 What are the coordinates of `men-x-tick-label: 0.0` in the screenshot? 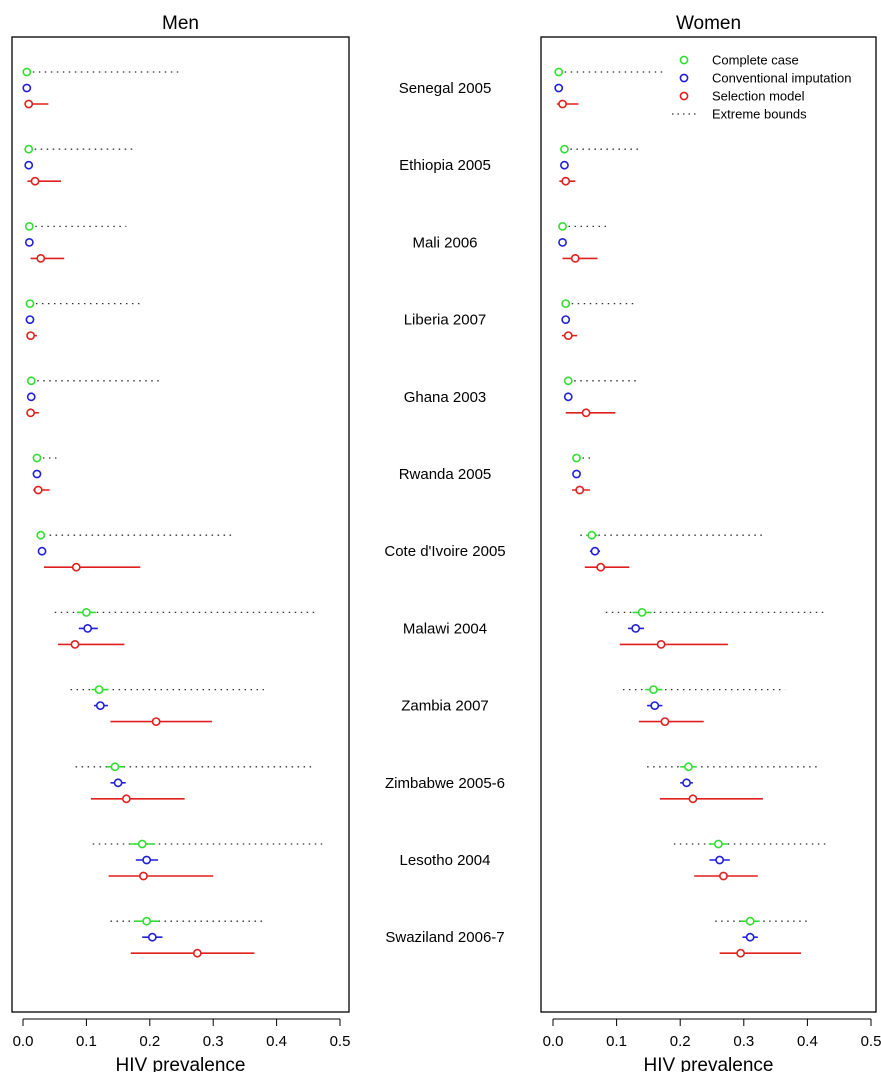 It's located at (23, 1041).